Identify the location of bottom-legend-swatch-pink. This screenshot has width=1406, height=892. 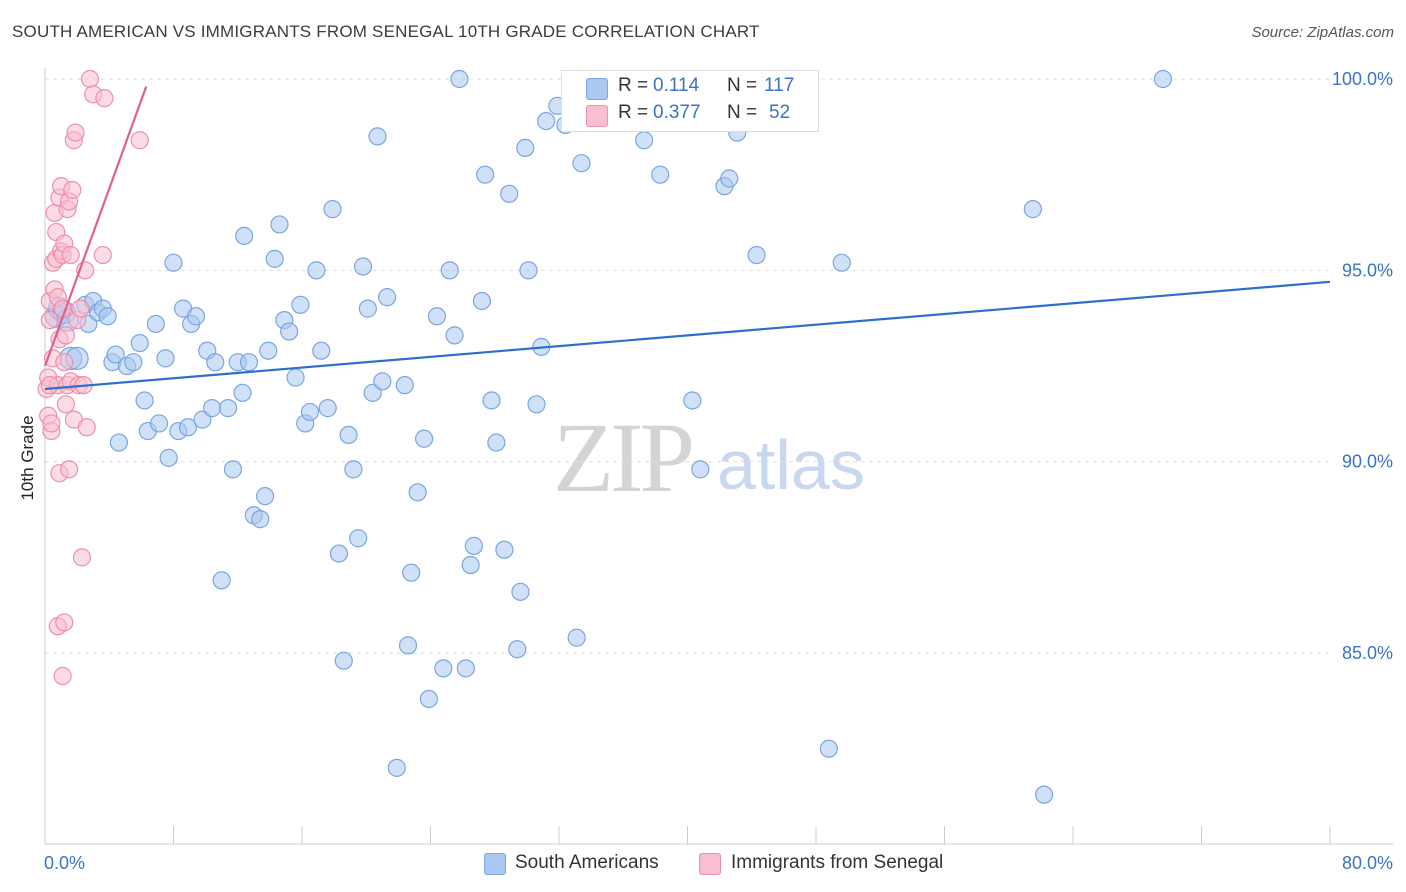
(710, 864).